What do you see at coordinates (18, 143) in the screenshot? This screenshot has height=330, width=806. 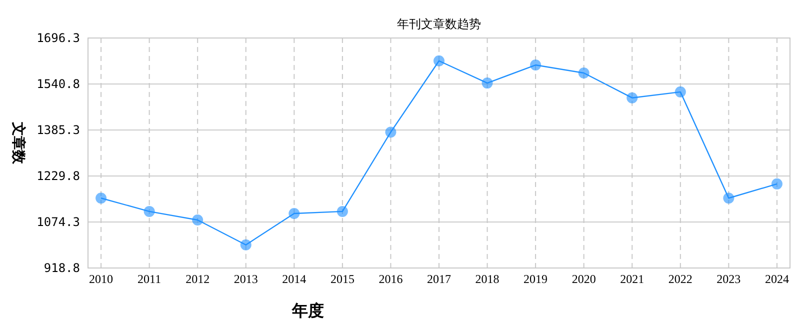 I see `y-axis-title: 文章数` at bounding box center [18, 143].